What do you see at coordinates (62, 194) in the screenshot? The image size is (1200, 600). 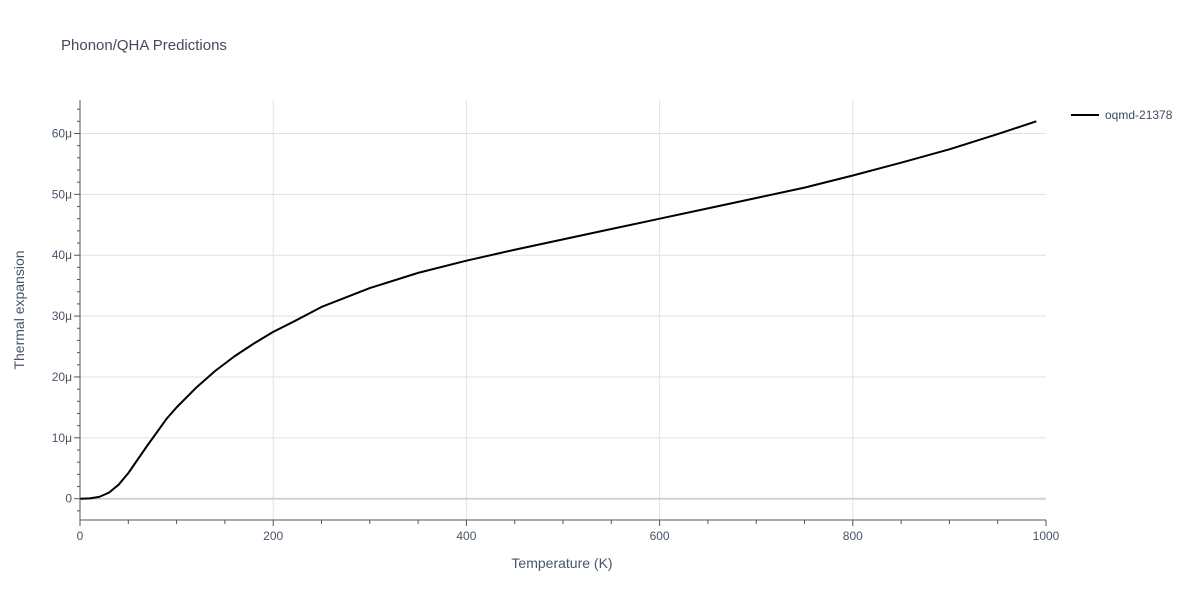 I see `y-tick-label: 50μ` at bounding box center [62, 194].